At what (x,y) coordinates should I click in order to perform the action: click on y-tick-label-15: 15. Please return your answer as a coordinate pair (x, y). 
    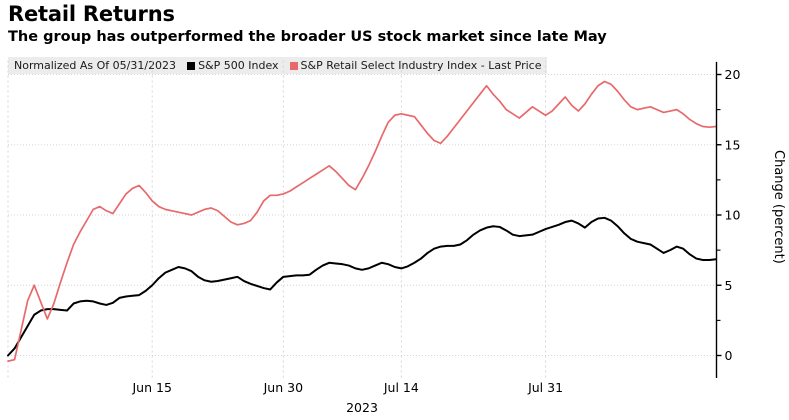
    Looking at the image, I should click on (733, 144).